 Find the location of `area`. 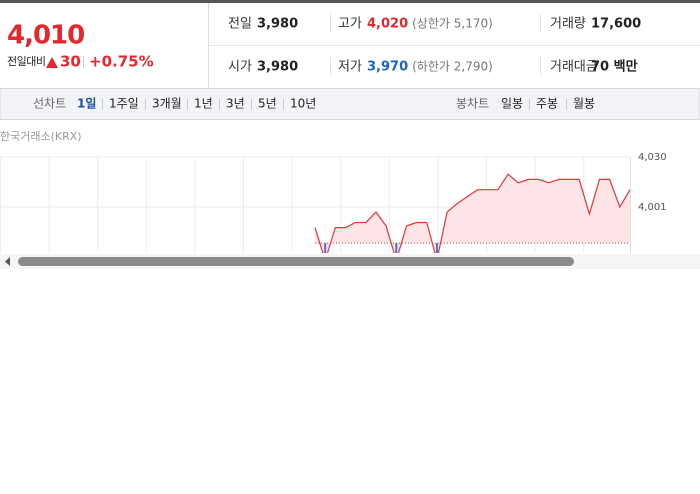

area is located at coordinates (472, 213).